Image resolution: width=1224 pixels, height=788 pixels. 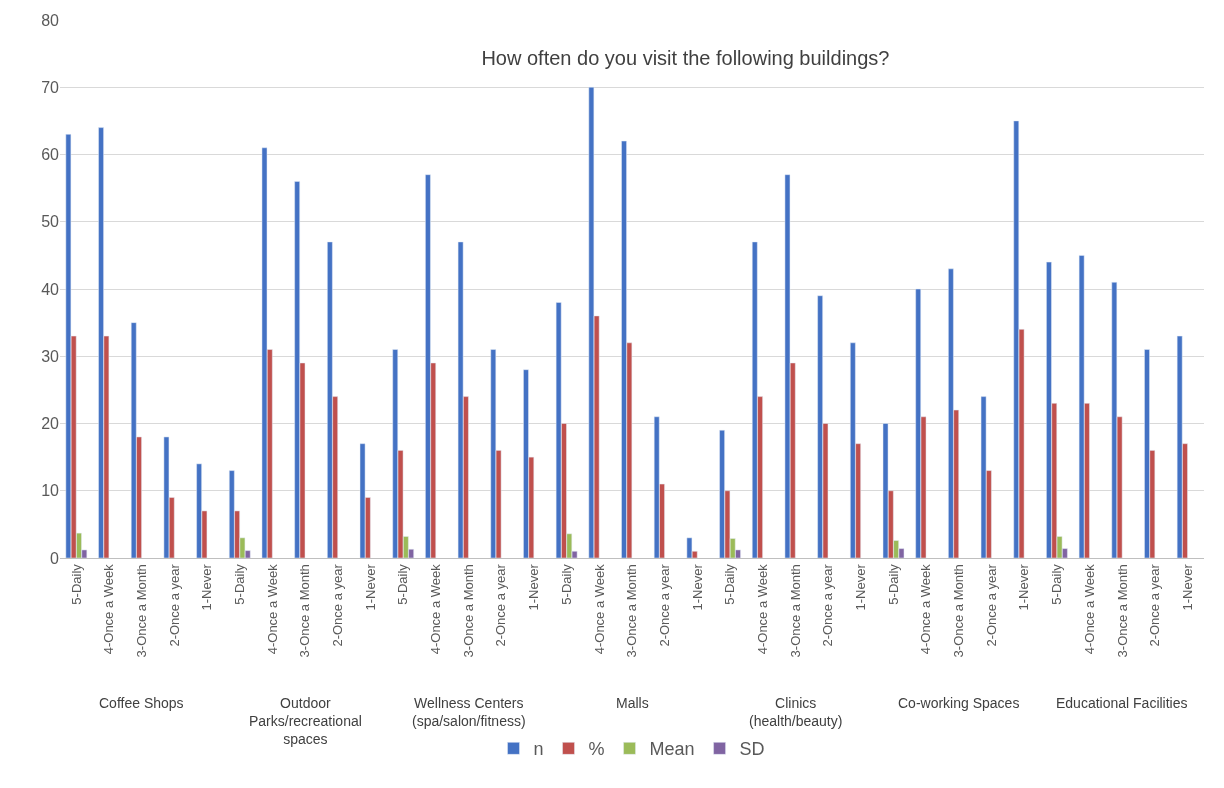 What do you see at coordinates (55, 558) in the screenshot?
I see `y-tick-label: 0` at bounding box center [55, 558].